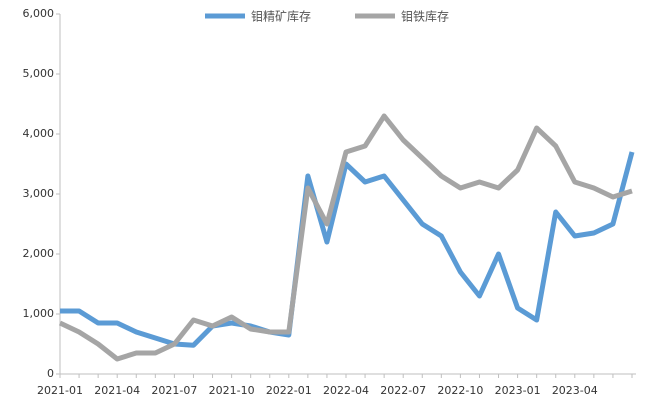  I want to click on y-tick-label: 3,000, so click(39, 193).